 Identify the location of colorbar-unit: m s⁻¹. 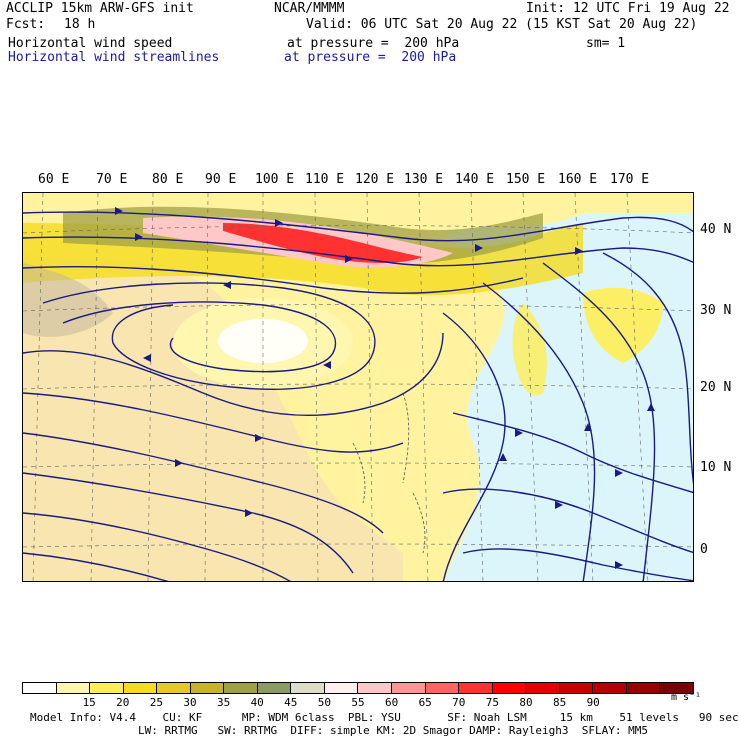
(686, 697).